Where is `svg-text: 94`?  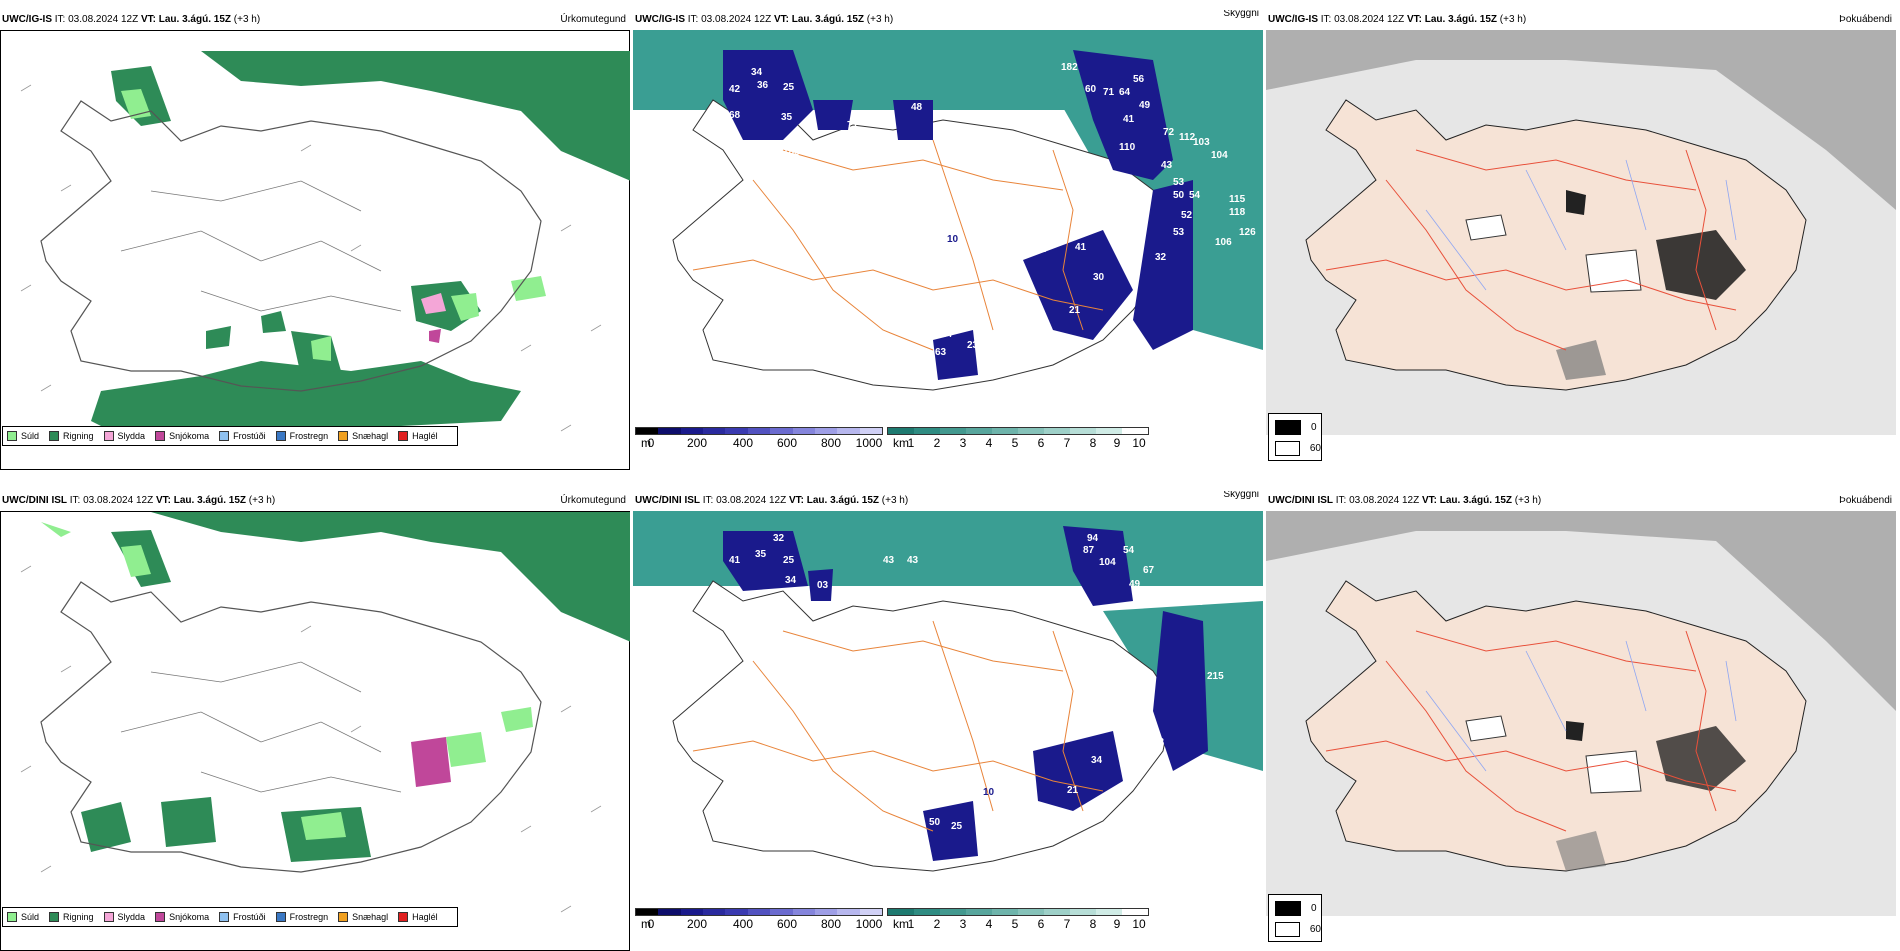
svg-text: 94 is located at coordinates (1093, 538).